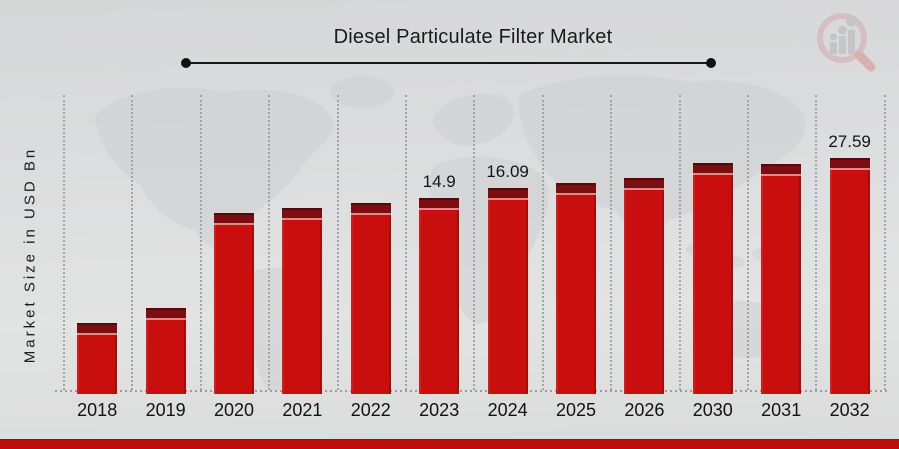 This screenshot has width=899, height=449. What do you see at coordinates (849, 276) in the screenshot?
I see `bar-2032` at bounding box center [849, 276].